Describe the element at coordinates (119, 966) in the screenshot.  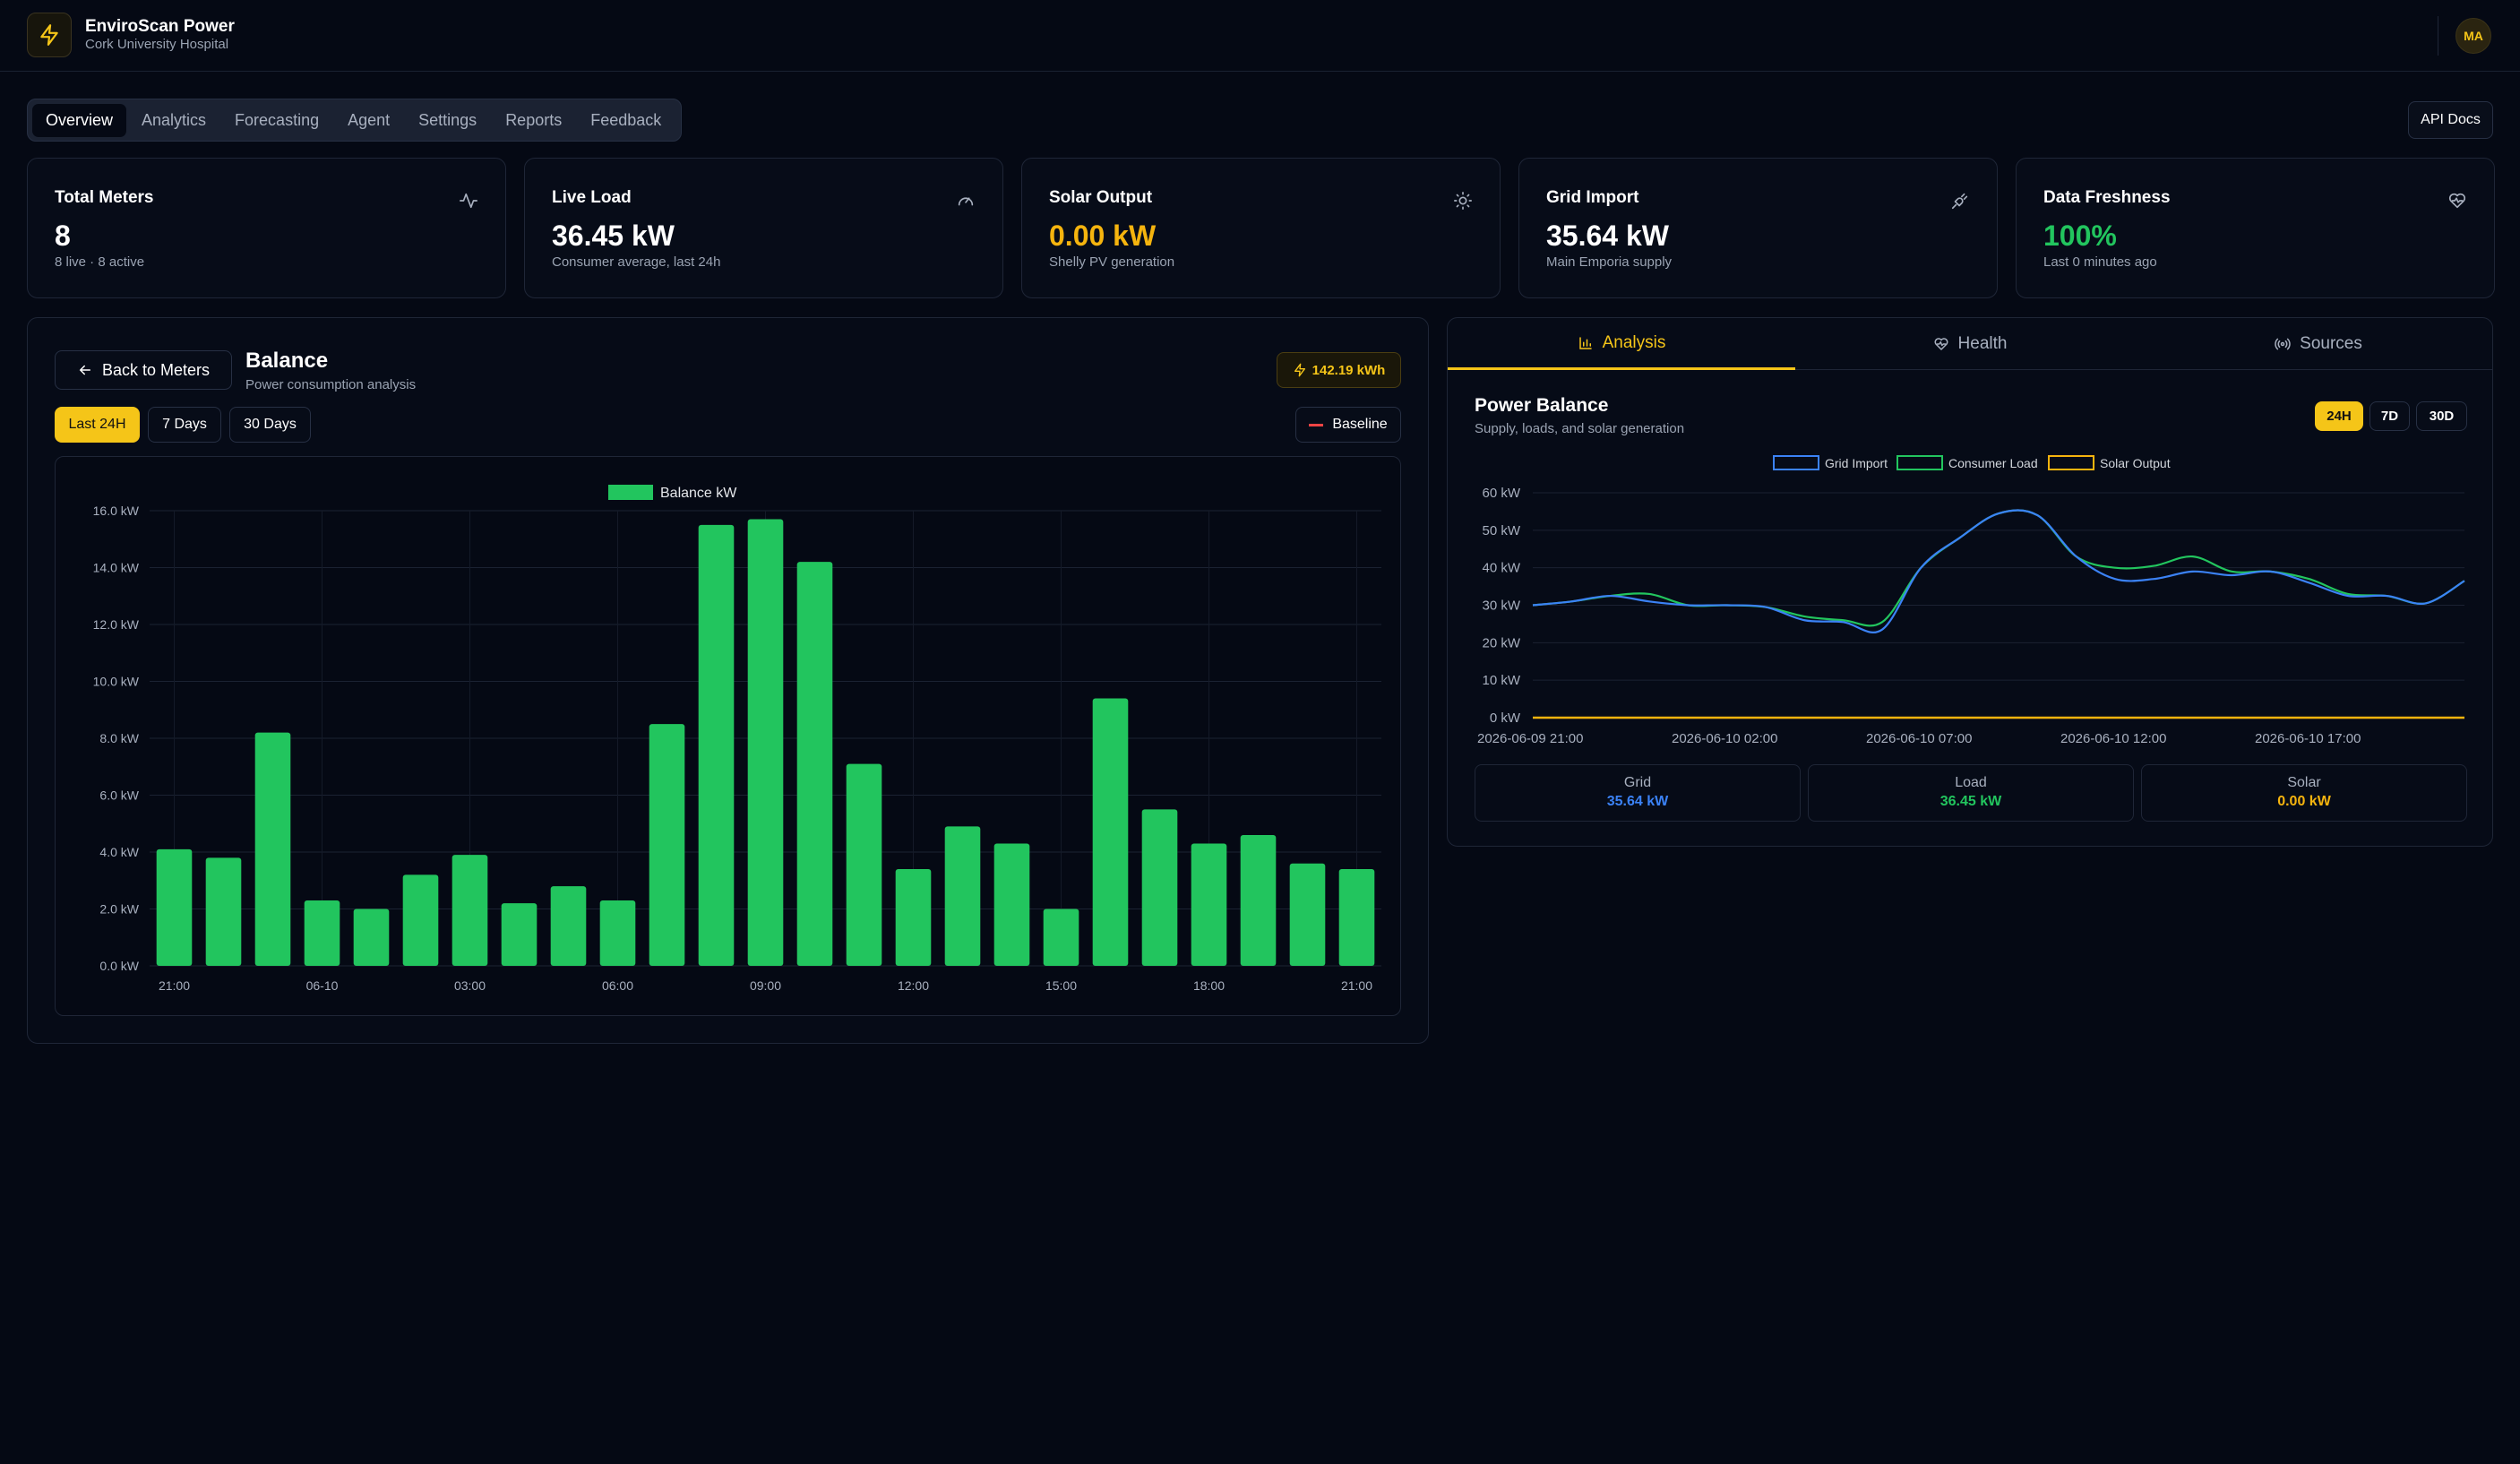
I see `y-tick-label: 0.0 kW` at that location.